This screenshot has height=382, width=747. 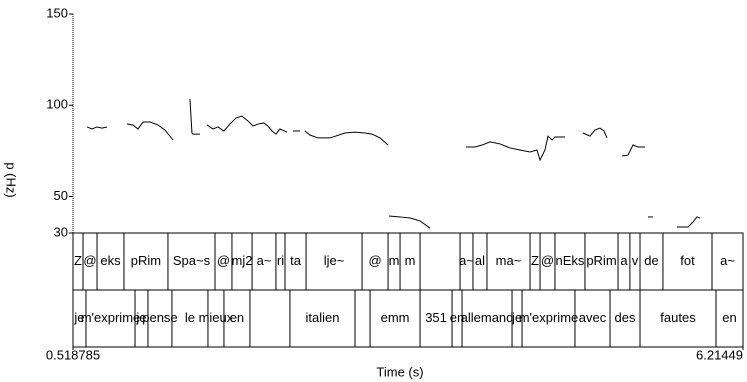 What do you see at coordinates (395, 317) in the screenshot?
I see `tier-label: emm` at bounding box center [395, 317].